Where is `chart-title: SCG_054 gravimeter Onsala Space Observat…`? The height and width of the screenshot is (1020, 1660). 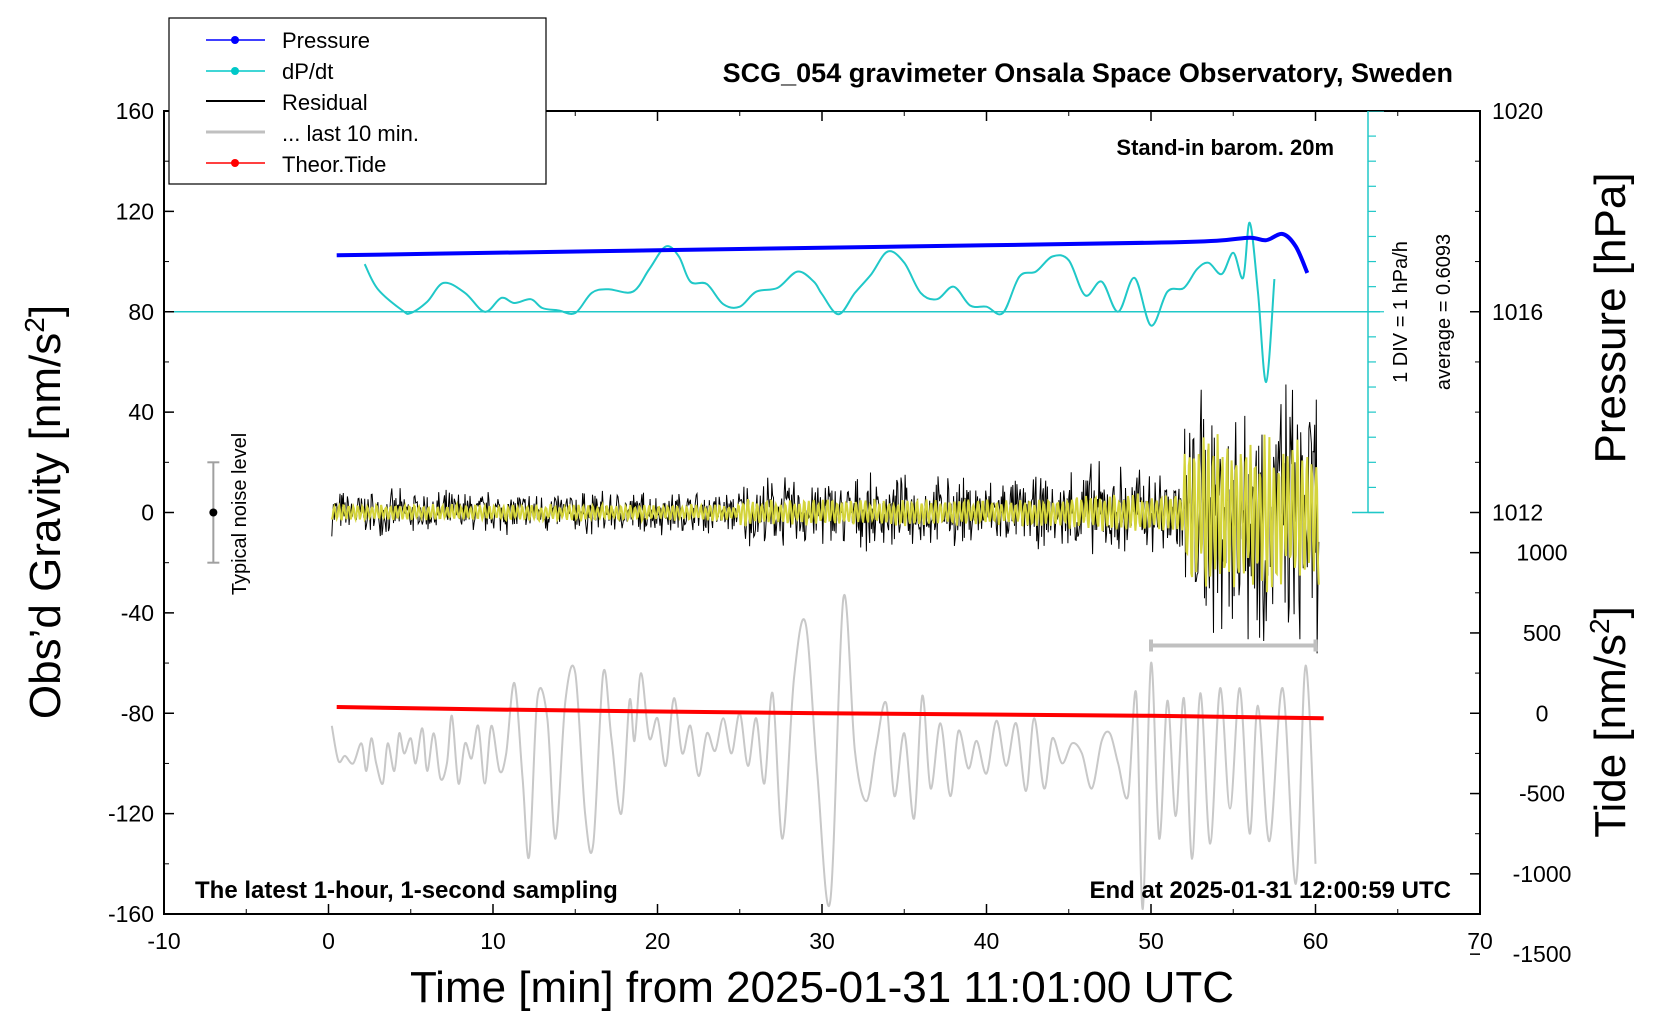 chart-title: SCG_054 gravimeter Onsala Space Observat… is located at coordinates (1088, 73).